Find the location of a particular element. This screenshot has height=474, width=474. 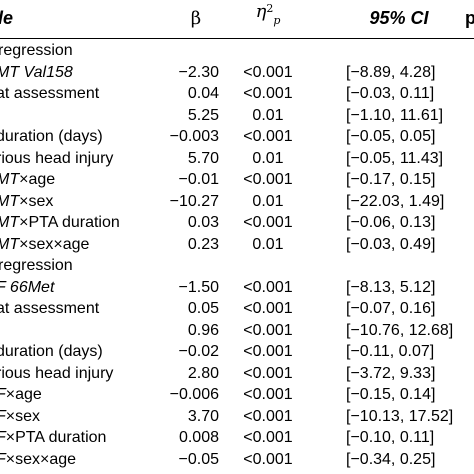

table-row: 5.25 0.01 [−1.10, 11.61] is located at coordinates (237, 116).